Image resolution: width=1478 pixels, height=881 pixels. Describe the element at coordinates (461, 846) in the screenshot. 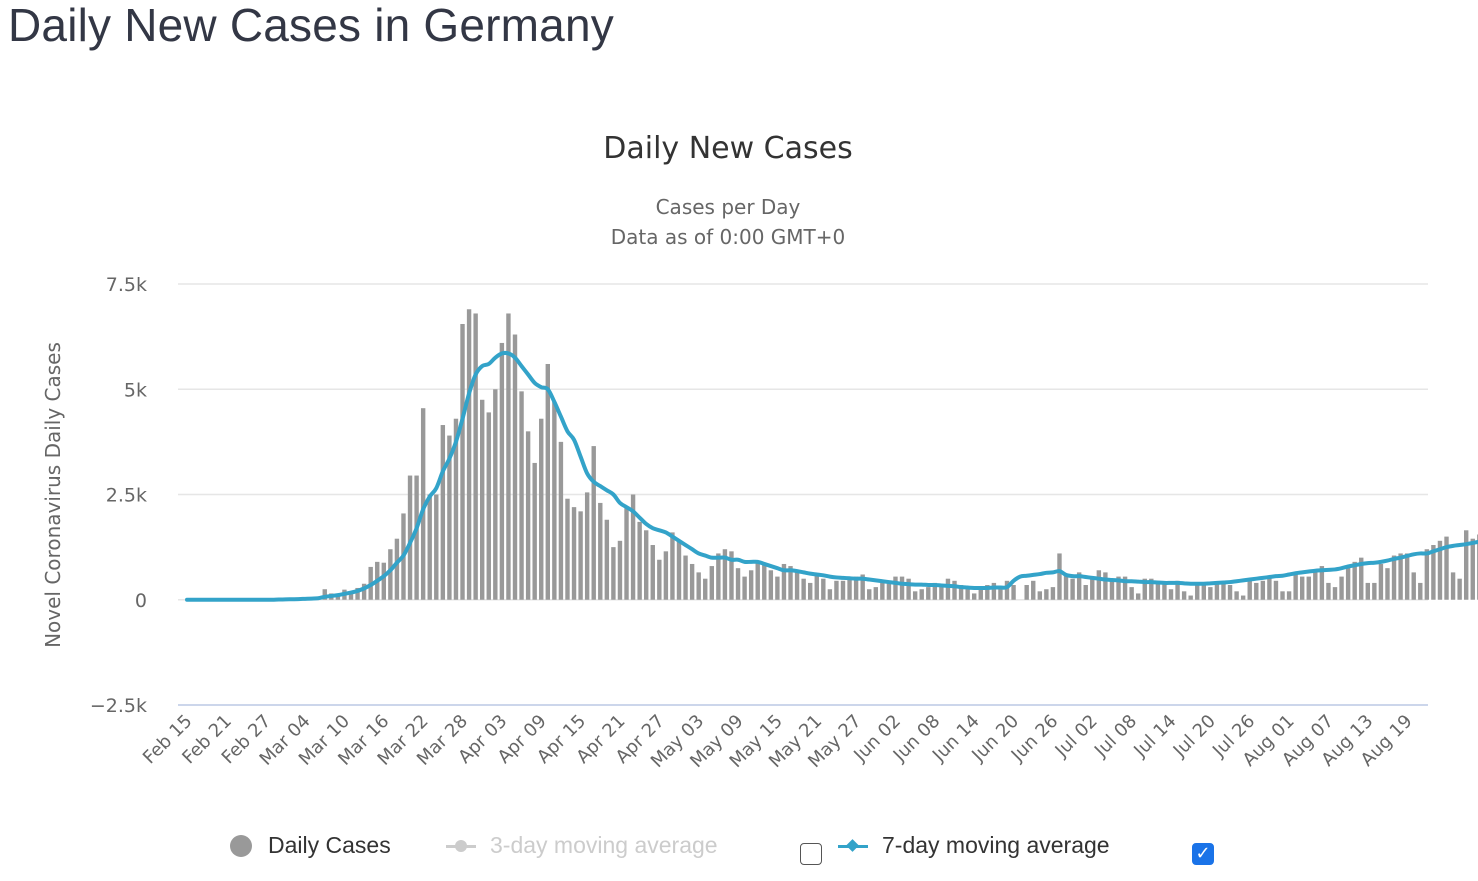

I see `line-marker-icon` at that location.